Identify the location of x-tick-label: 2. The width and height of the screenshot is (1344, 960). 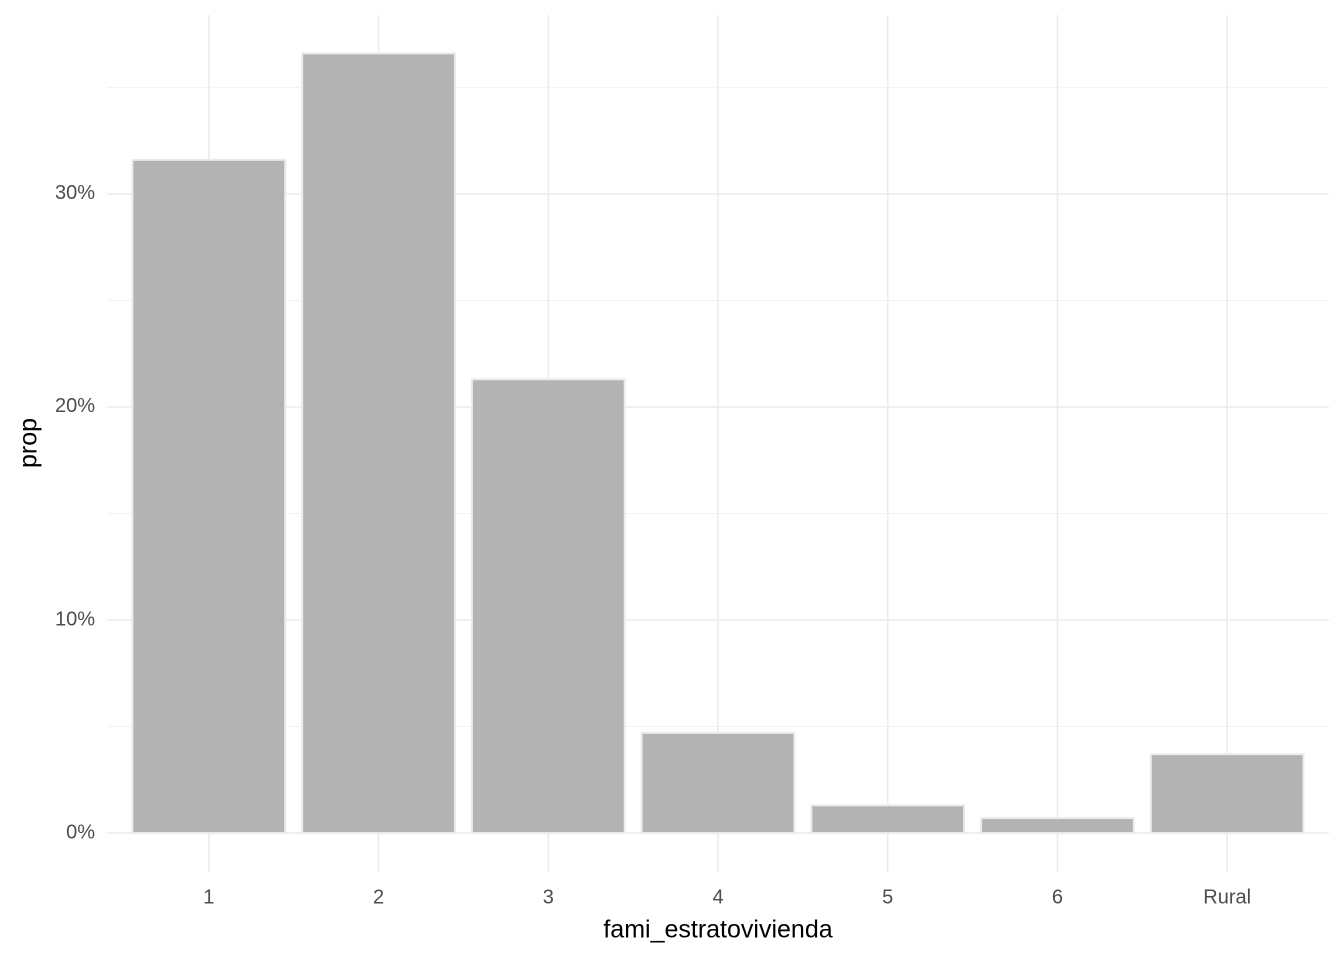
(378, 897).